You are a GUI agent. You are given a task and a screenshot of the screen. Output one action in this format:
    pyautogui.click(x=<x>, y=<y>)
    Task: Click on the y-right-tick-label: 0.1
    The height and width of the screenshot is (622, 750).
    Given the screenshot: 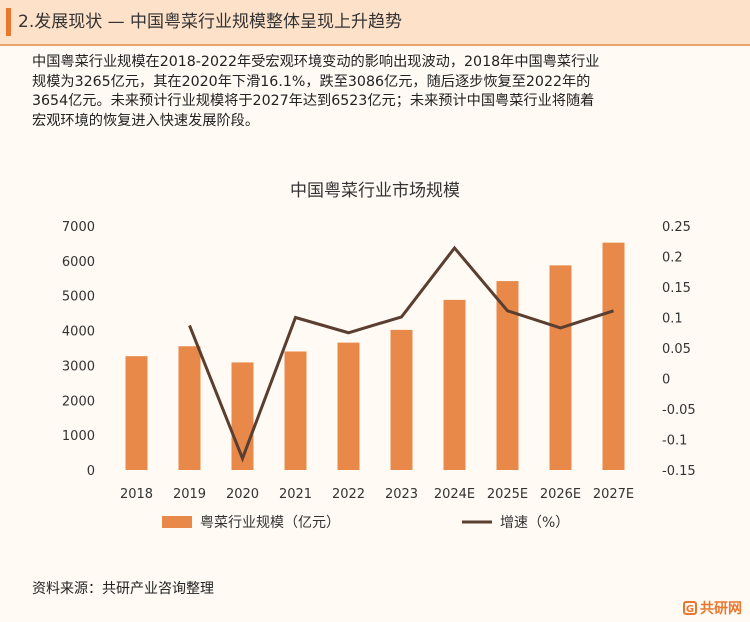 What is the action you would take?
    pyautogui.click(x=672, y=319)
    